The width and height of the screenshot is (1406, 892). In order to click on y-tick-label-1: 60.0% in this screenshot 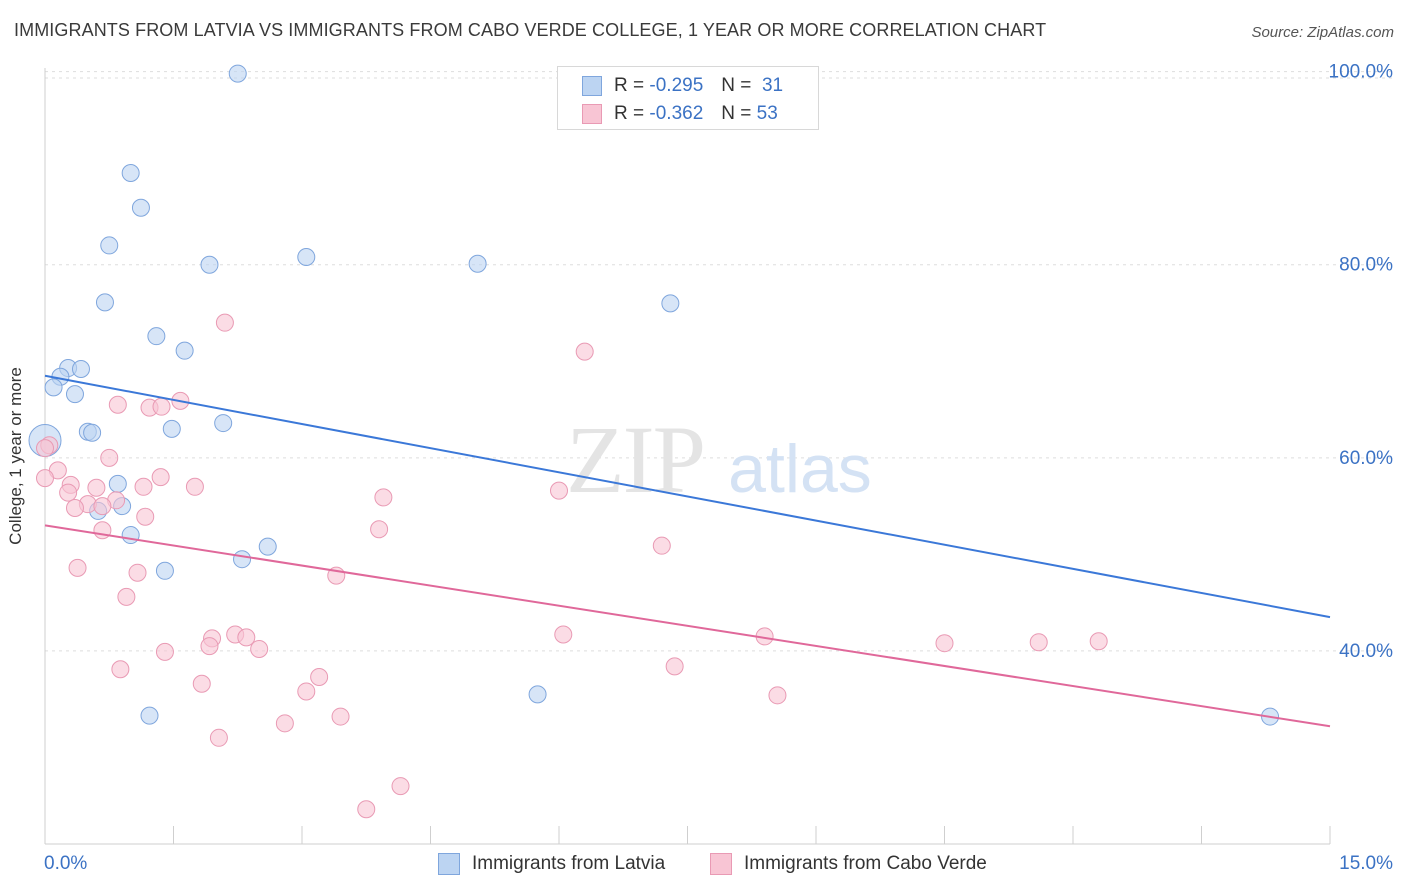, I will do `click(1366, 458)`.